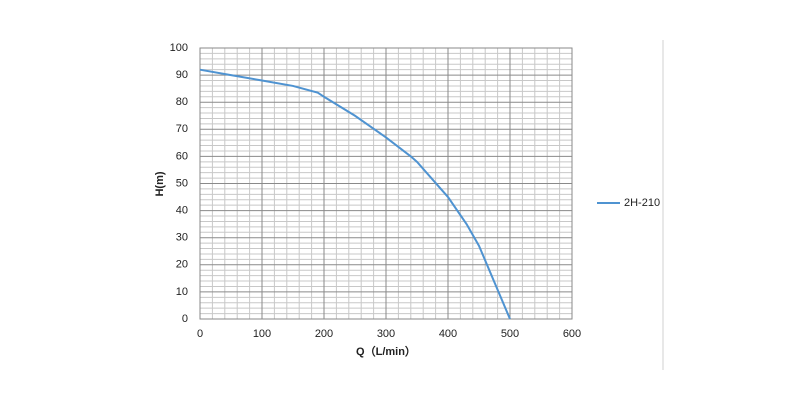 The width and height of the screenshot is (800, 400). What do you see at coordinates (182, 129) in the screenshot?
I see `y-tick-label: 70` at bounding box center [182, 129].